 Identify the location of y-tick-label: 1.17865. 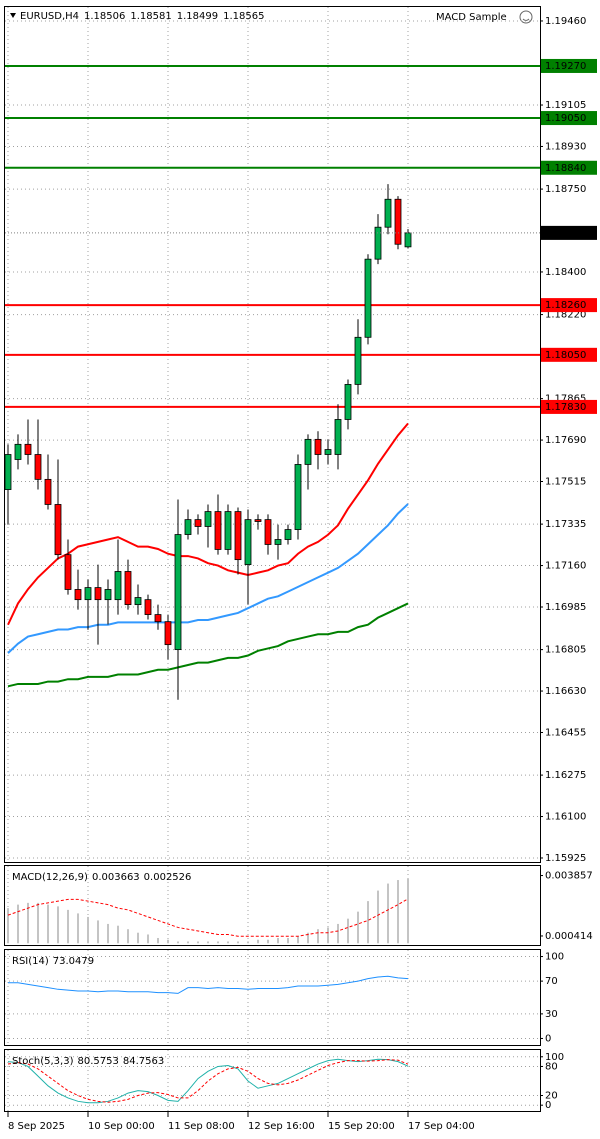
(565, 399).